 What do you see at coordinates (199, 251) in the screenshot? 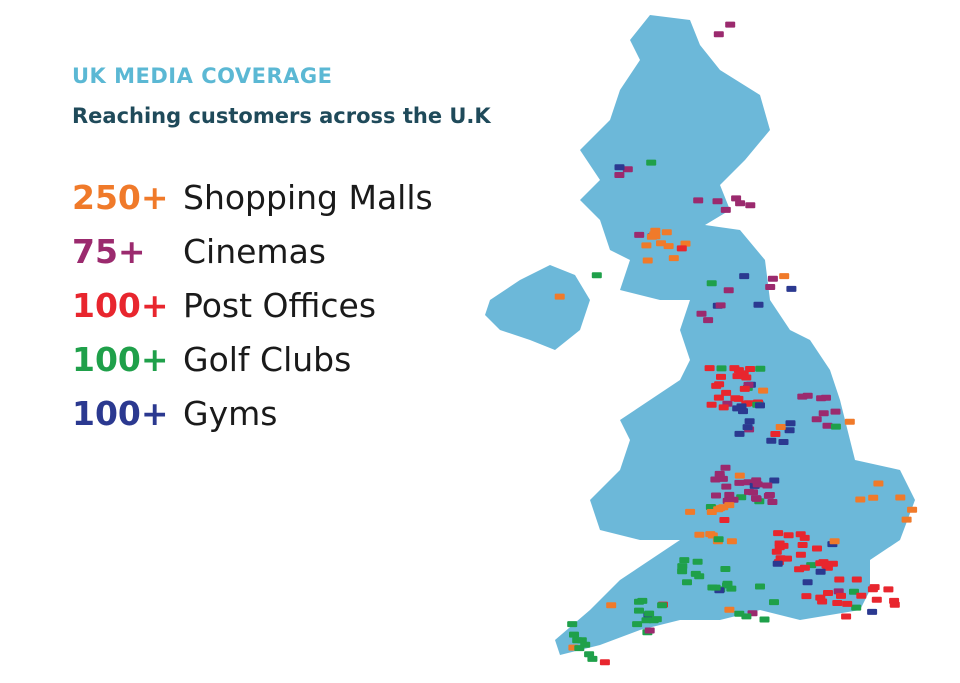
I see `legend-item: 75+ Cinemas` at bounding box center [199, 251].